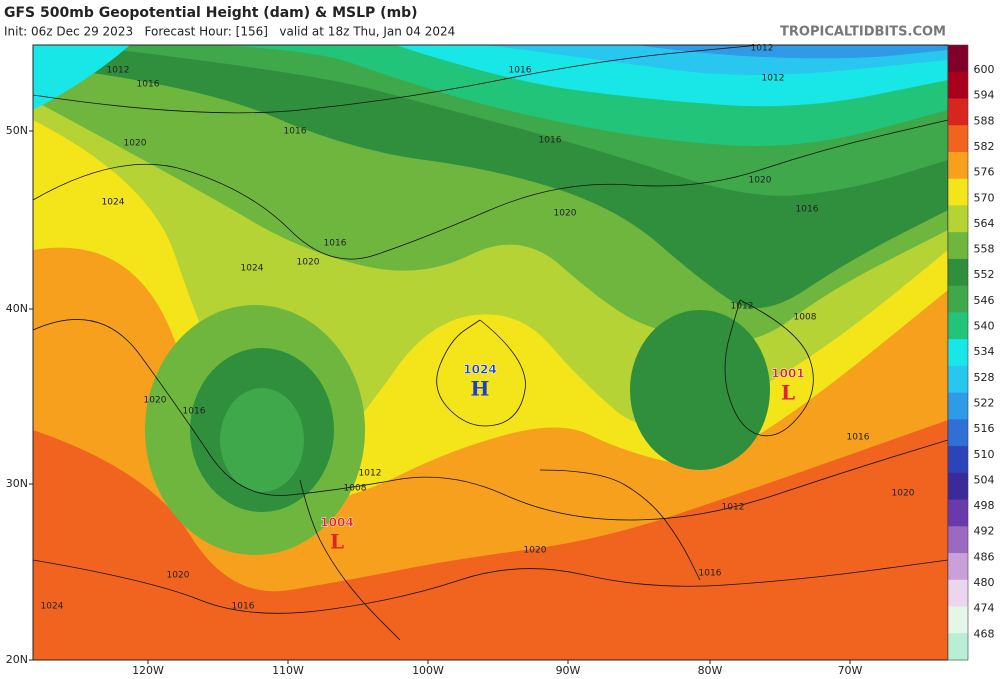 The width and height of the screenshot is (1000, 679). What do you see at coordinates (863, 32) in the screenshot?
I see `site-credit: TROPICALTIDBITS.COM` at bounding box center [863, 32].